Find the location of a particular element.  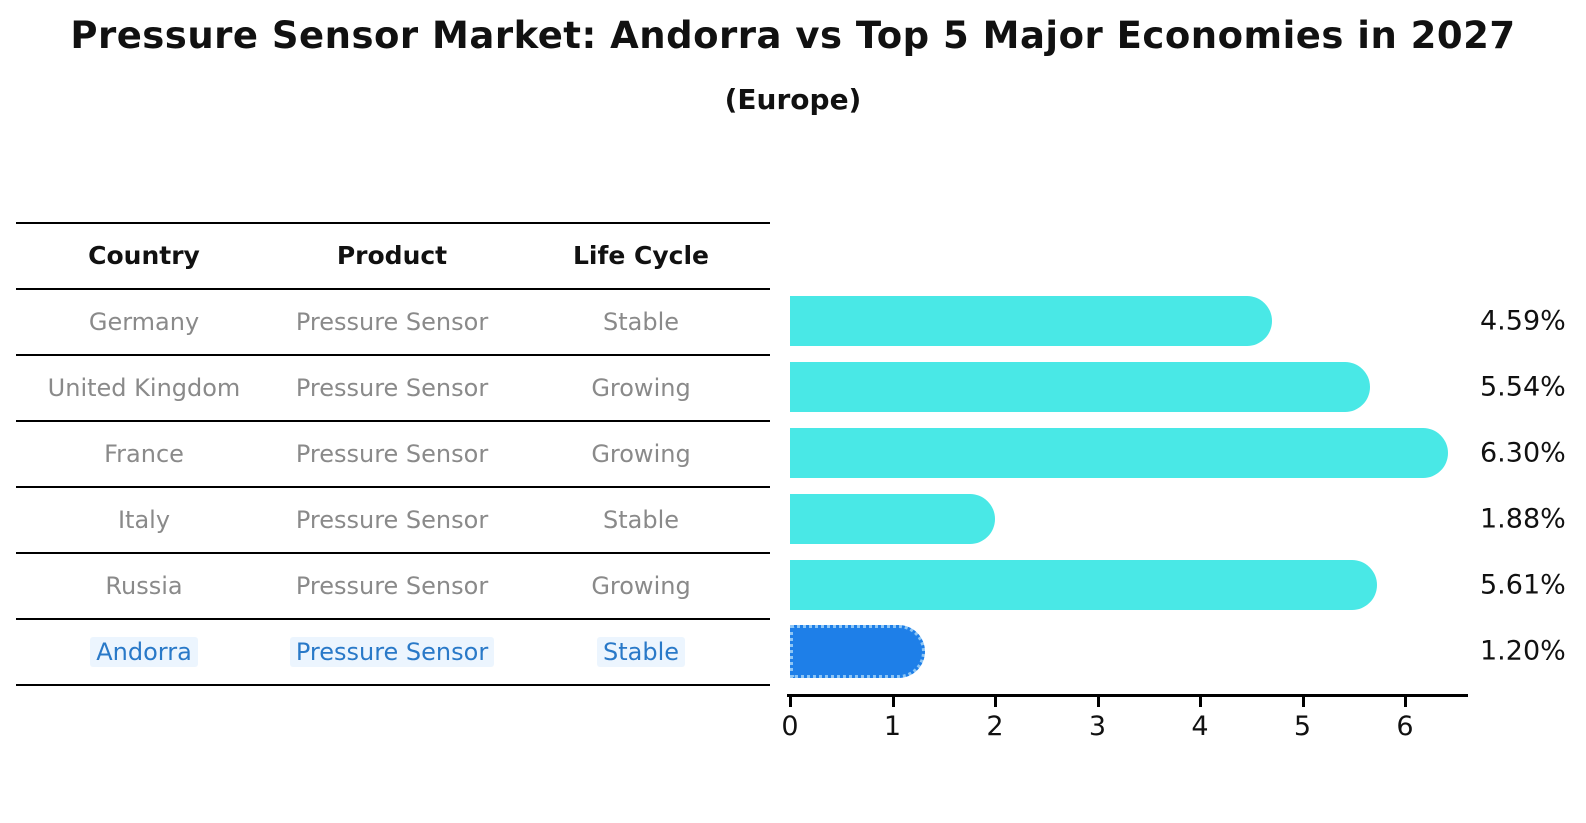

column-header-country: Country is located at coordinates (144, 256).